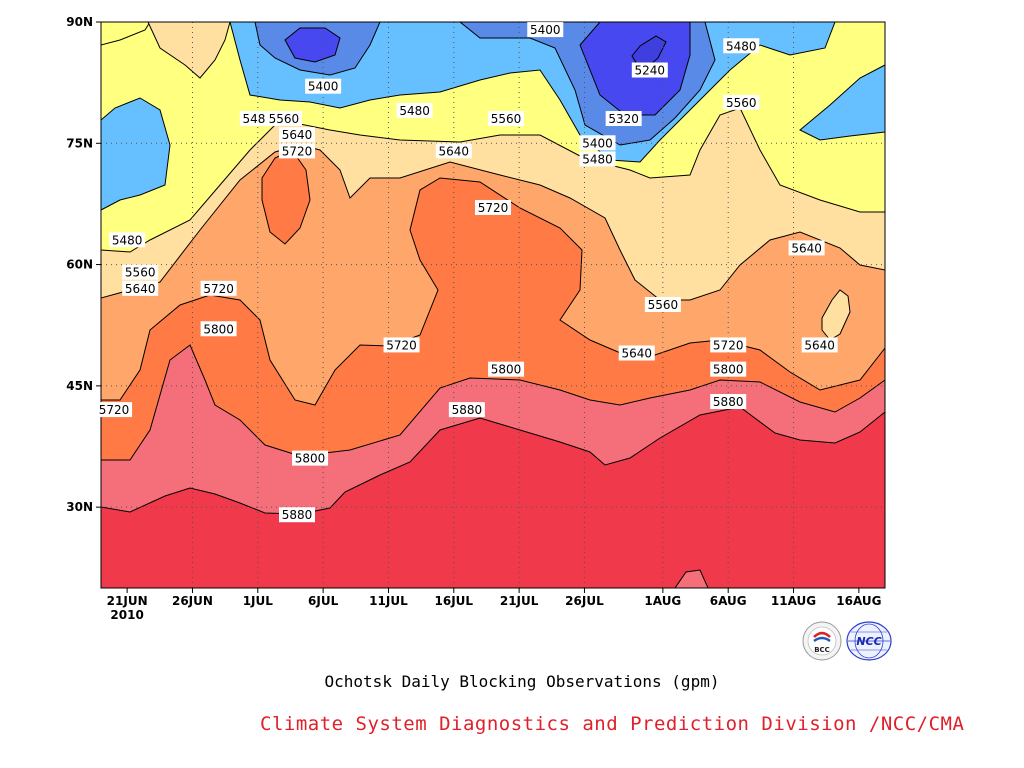 The image size is (1024, 768). Describe the element at coordinates (842, 102) in the screenshot. I see `patch-5400-5480-right` at that location.